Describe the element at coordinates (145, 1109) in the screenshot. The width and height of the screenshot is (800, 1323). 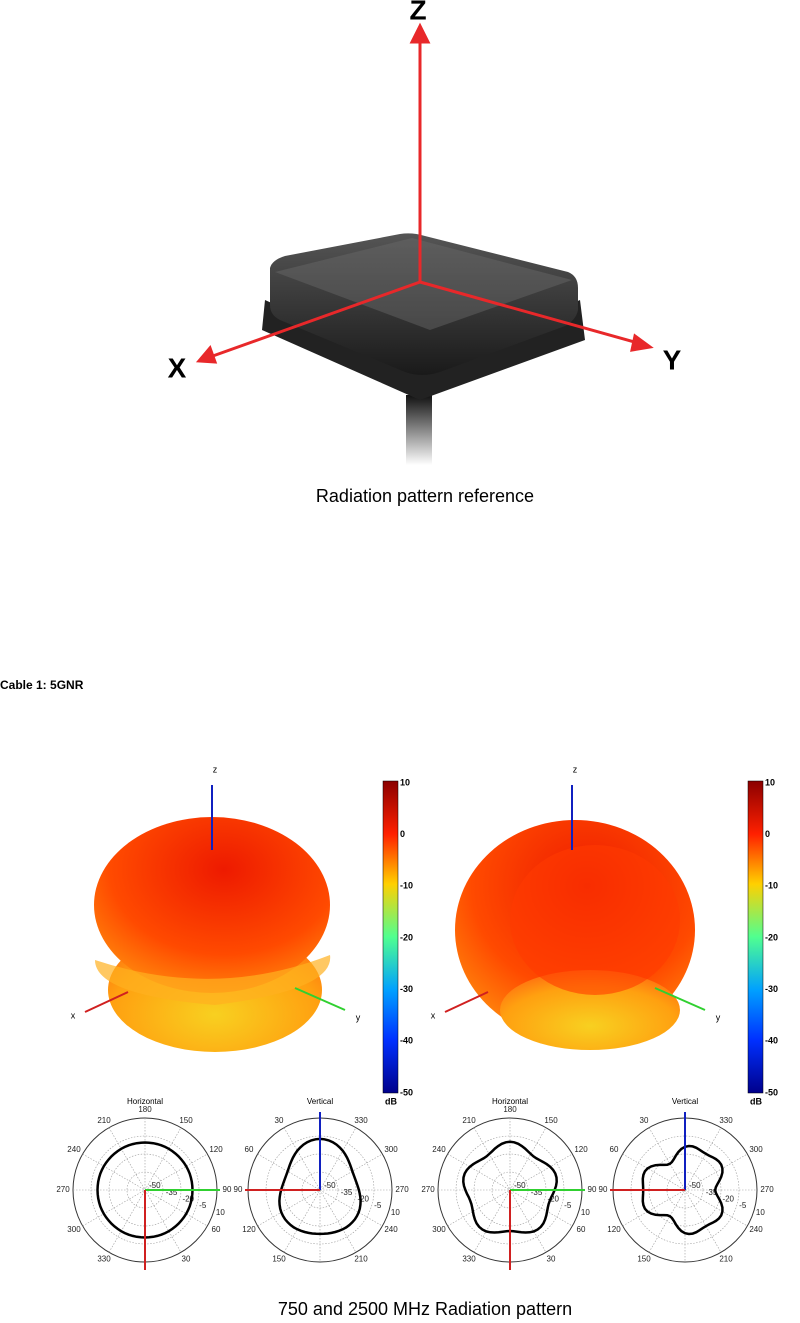
I see `angle-label: 180` at that location.